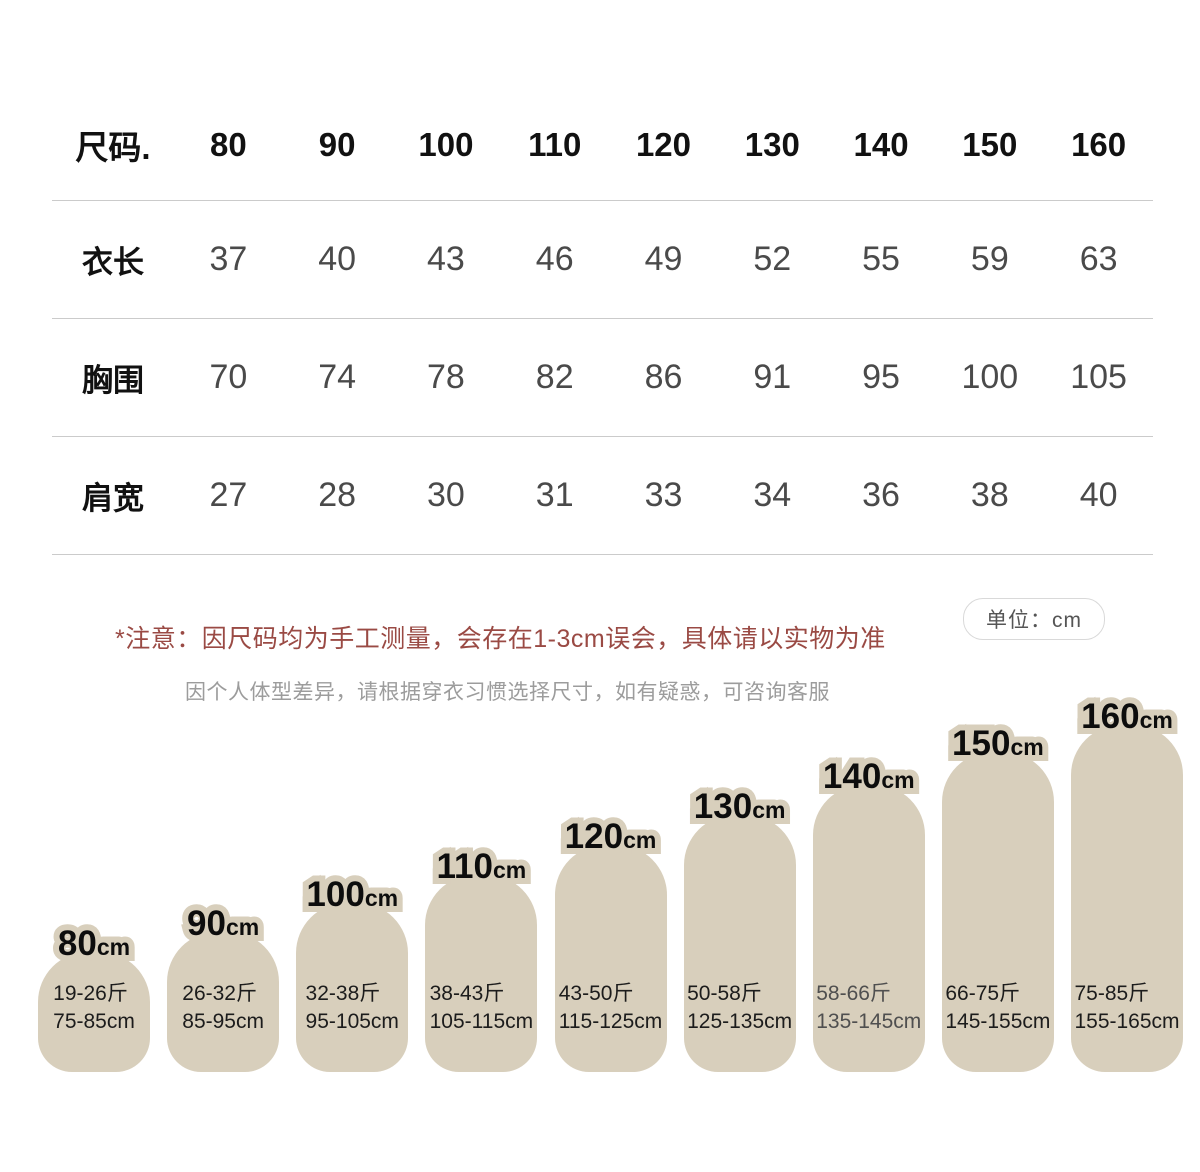 This screenshot has height=1172, width=1200. What do you see at coordinates (881, 377) in the screenshot?
I see `cell-value: 95` at bounding box center [881, 377].